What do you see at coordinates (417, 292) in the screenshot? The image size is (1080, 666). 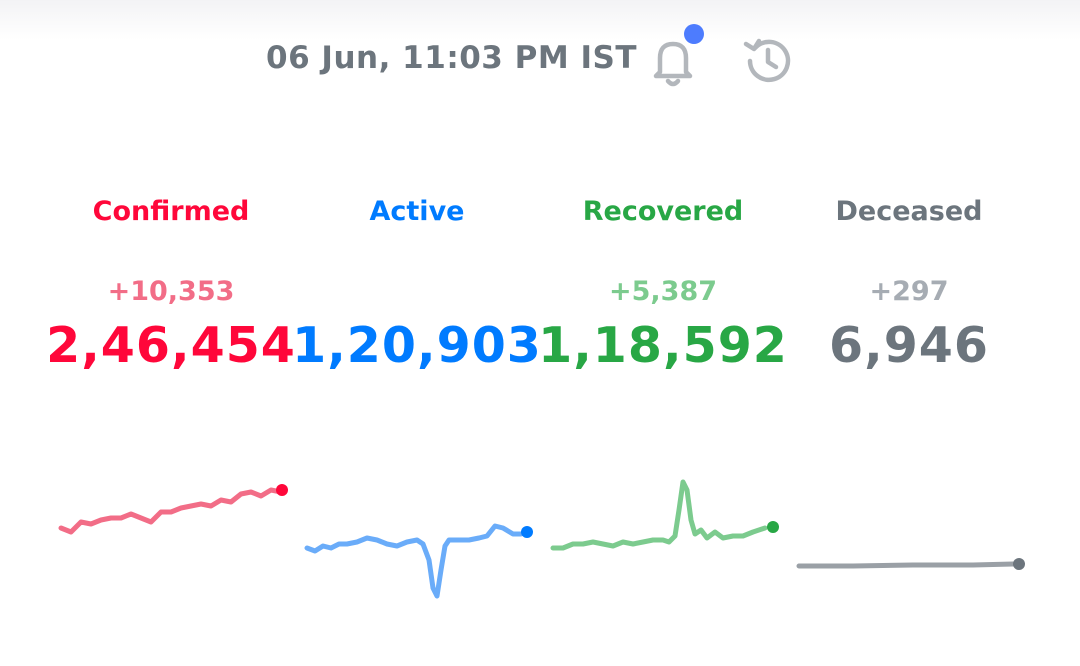 I see `stat-delta` at bounding box center [417, 292].